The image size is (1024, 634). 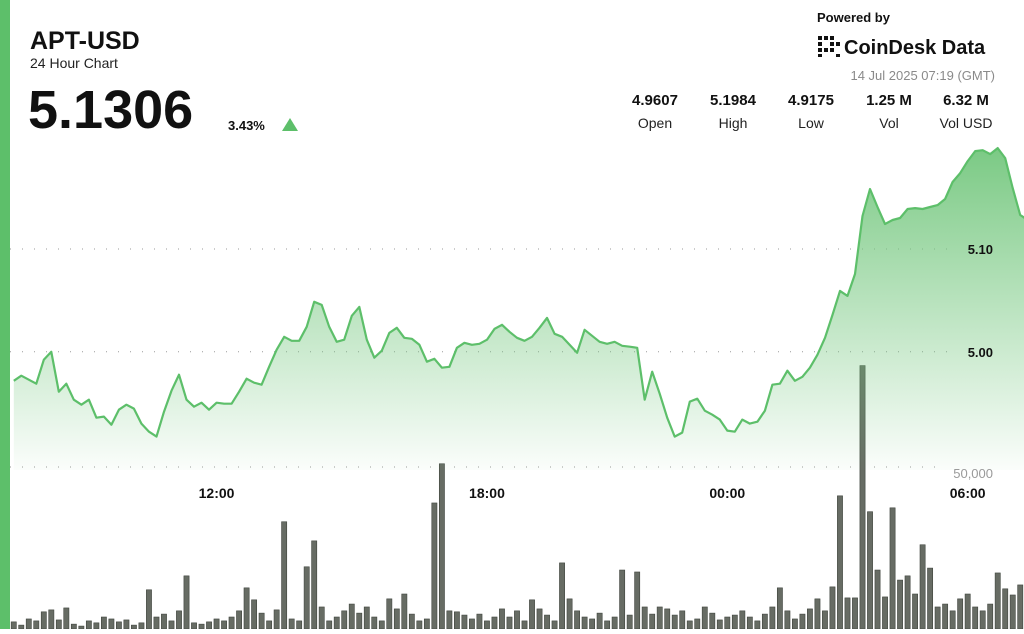 I want to click on stat-label: Vol, so click(x=888, y=123).